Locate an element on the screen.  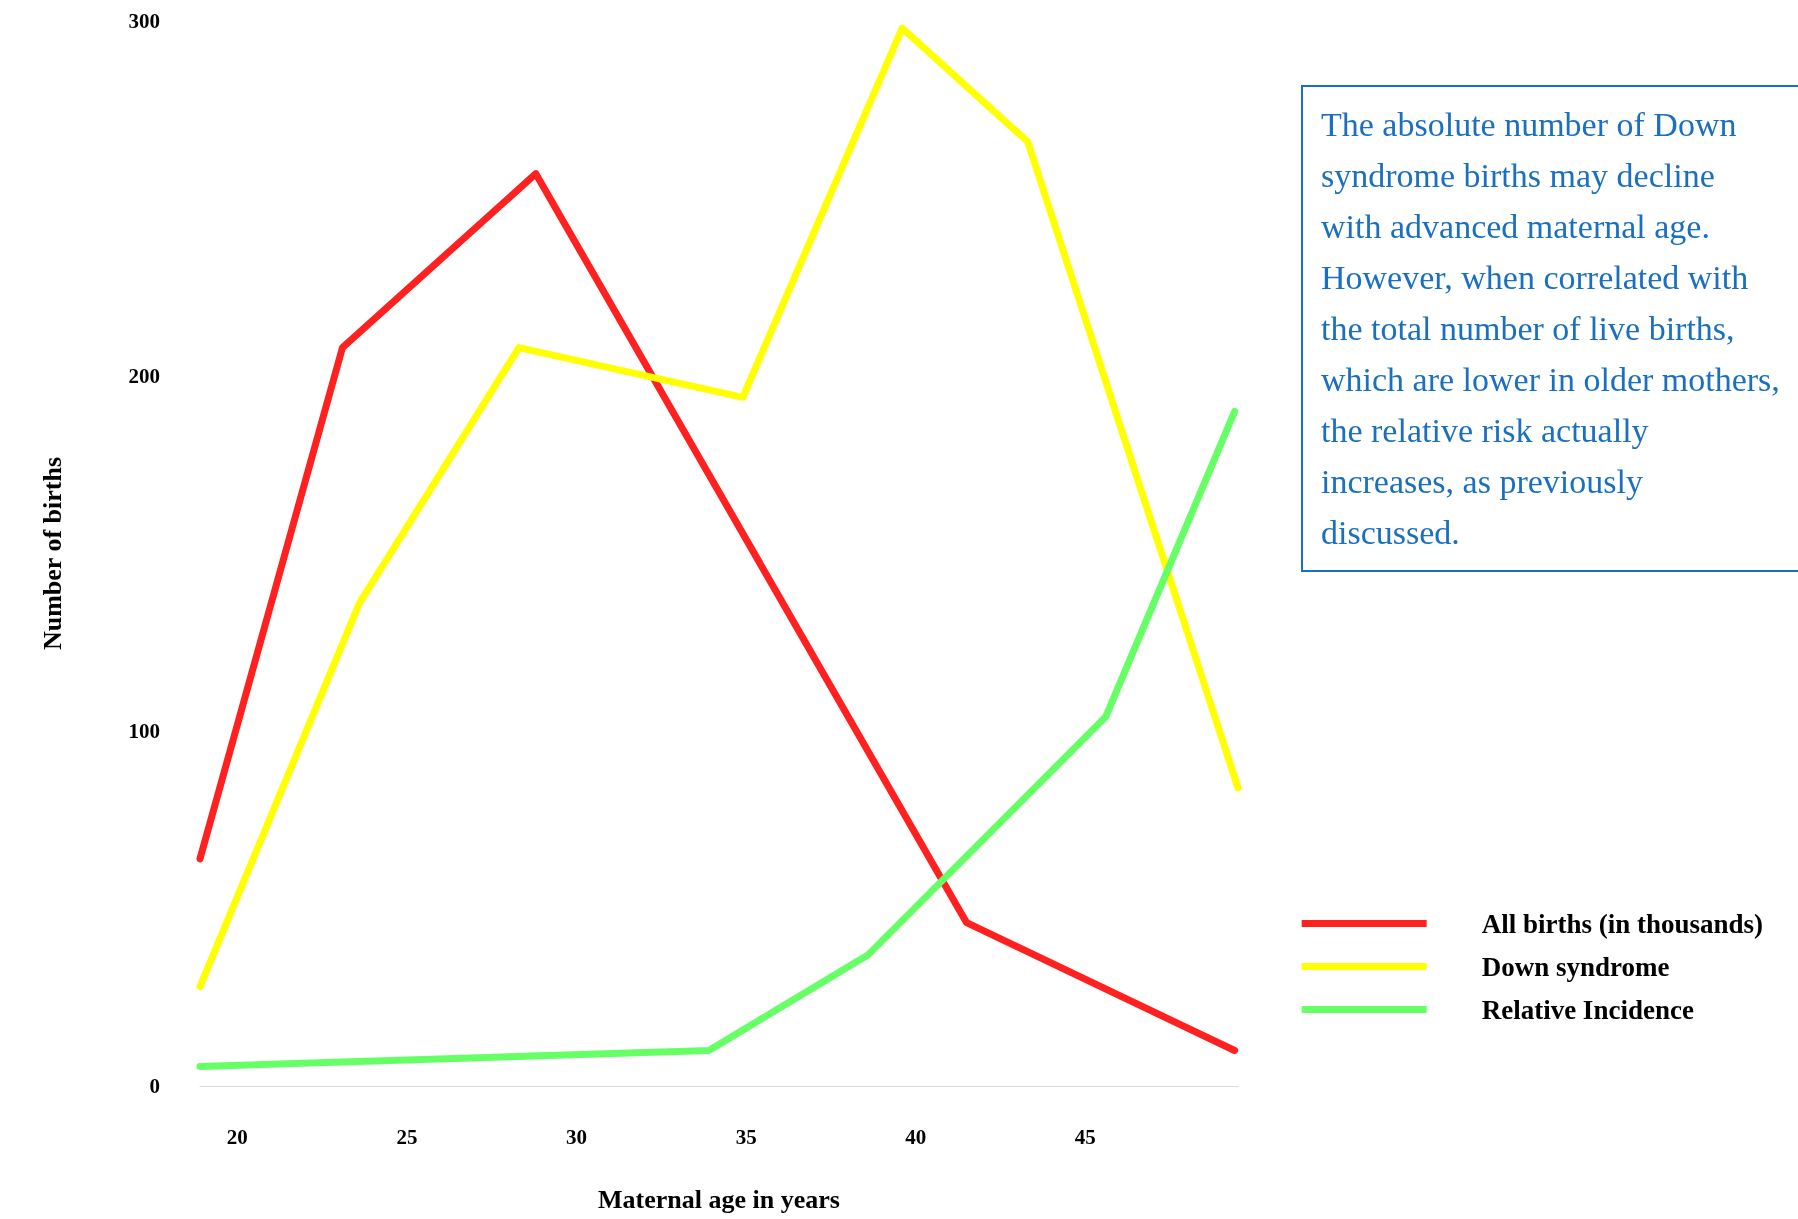
legend-label: Relative Incidence is located at coordinates (1587, 1009).